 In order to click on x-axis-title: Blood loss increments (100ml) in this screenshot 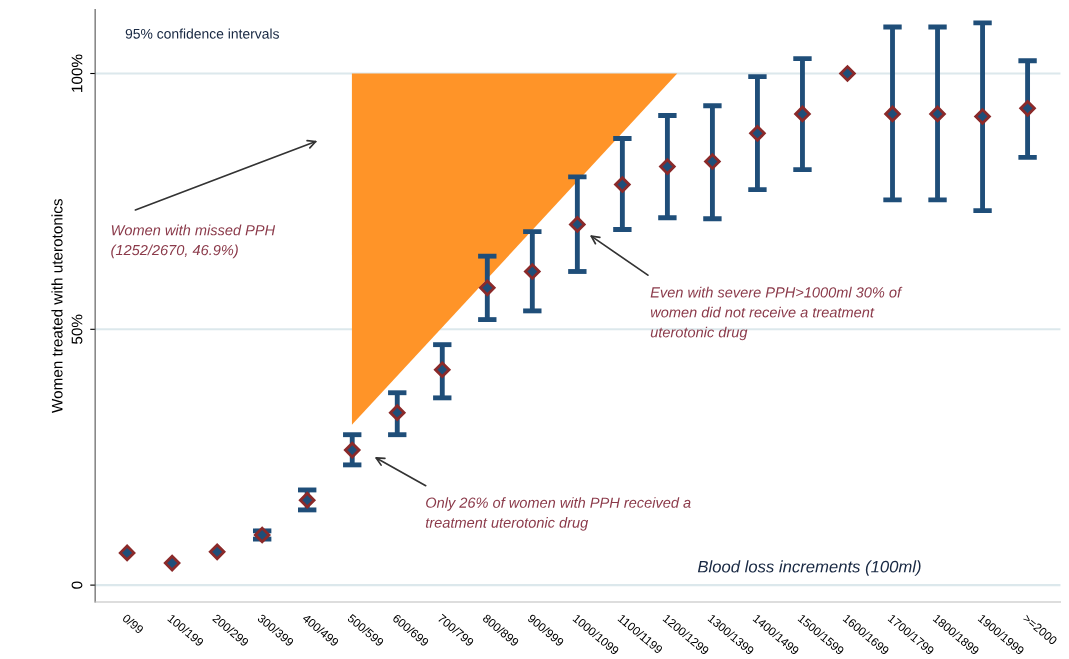, I will do `click(809, 568)`.